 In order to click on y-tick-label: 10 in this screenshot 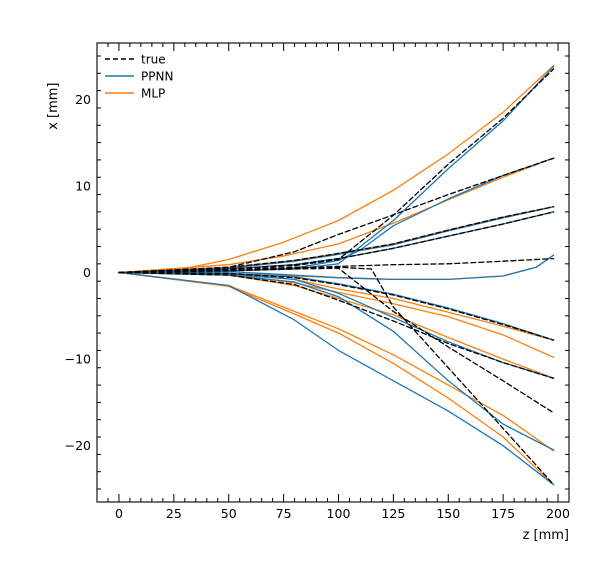, I will do `click(83, 185)`.